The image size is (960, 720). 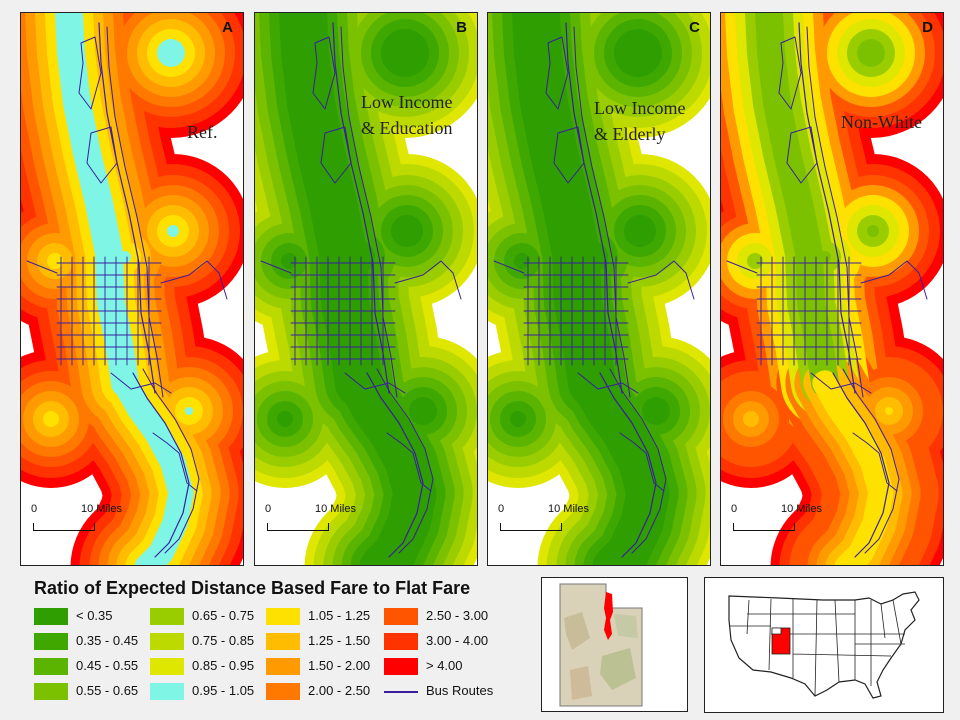 What do you see at coordinates (339, 690) in the screenshot?
I see `legend-label: 2.00 - 2.50` at bounding box center [339, 690].